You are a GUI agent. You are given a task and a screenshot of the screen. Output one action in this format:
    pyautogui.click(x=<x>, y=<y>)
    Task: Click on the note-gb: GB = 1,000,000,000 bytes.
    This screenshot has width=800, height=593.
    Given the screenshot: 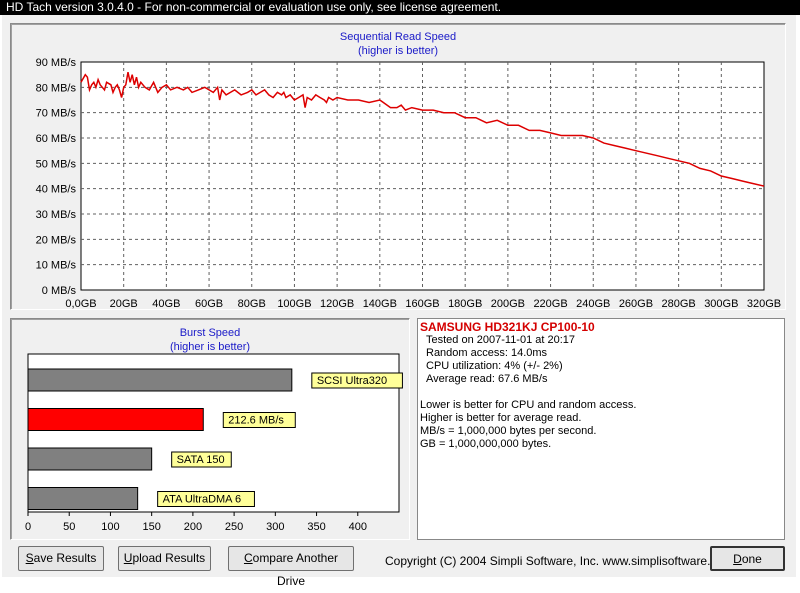 What is the action you would take?
    pyautogui.click(x=486, y=444)
    